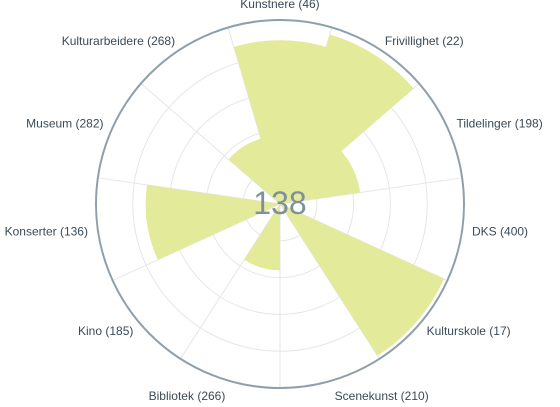 The width and height of the screenshot is (560, 407). I want to click on category-label-4: DKS (400), so click(500, 232).